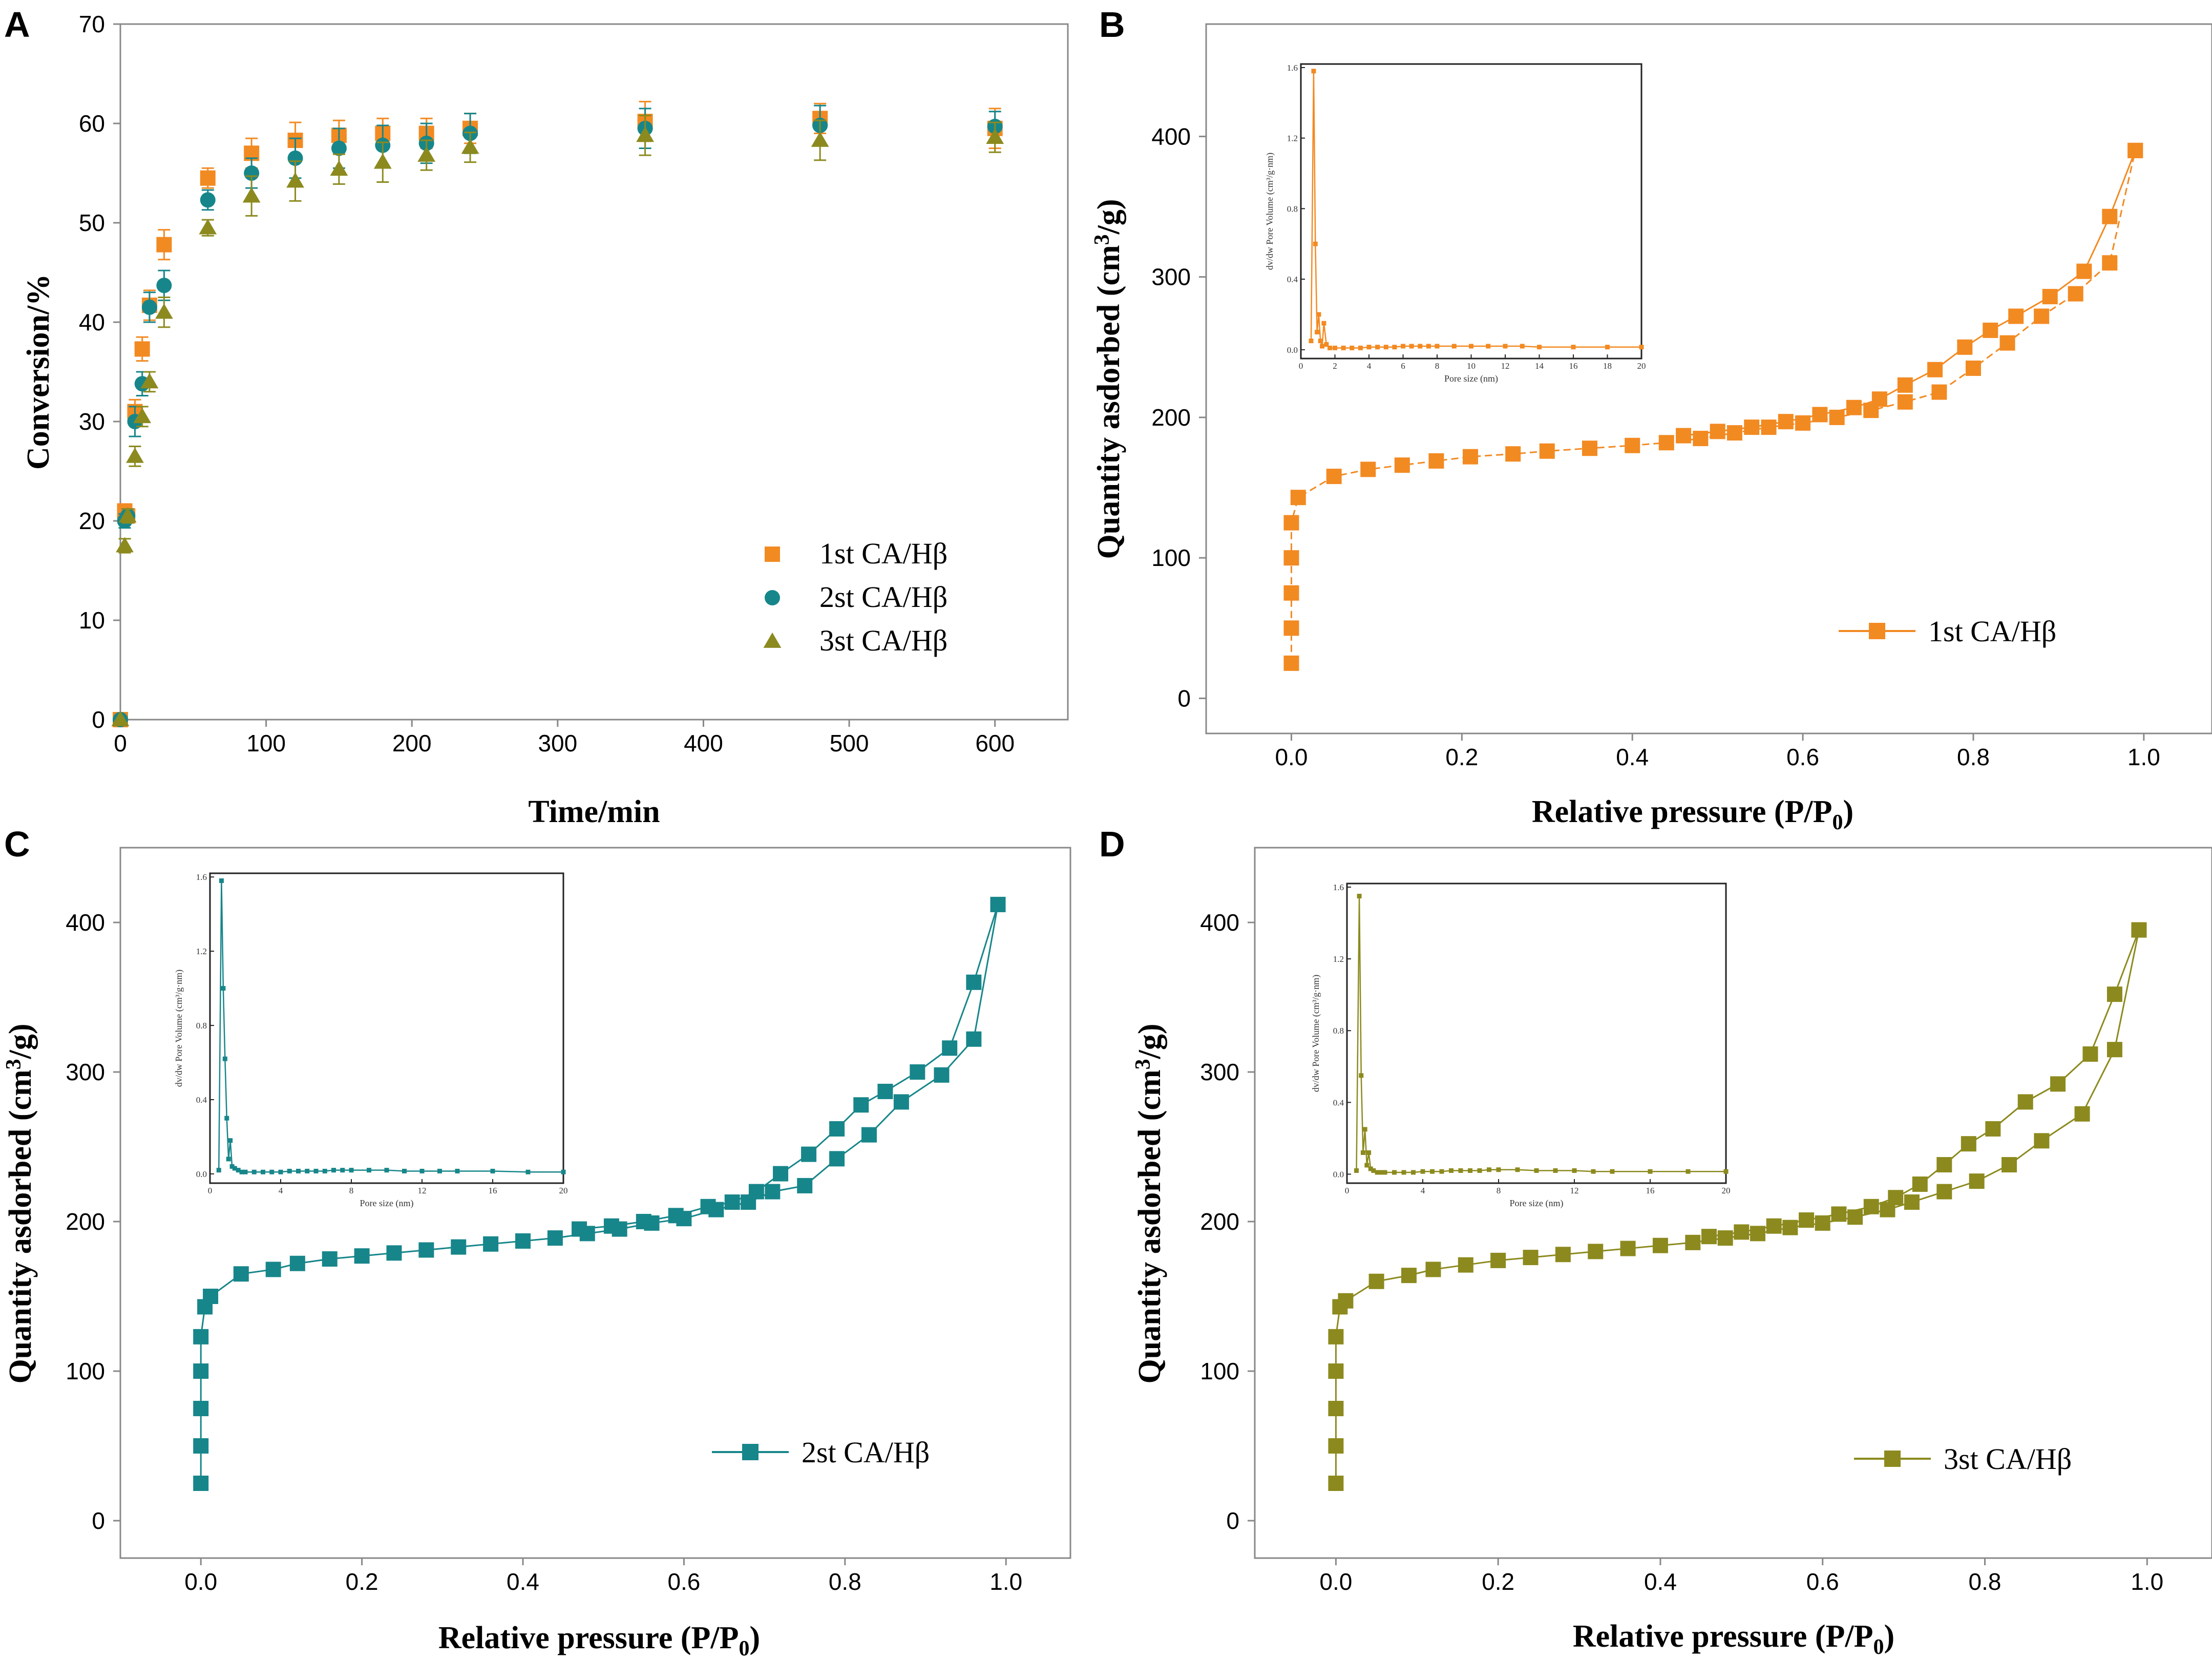 Image resolution: width=2212 pixels, height=1660 pixels. I want to click on y-axis-label-superscript: 3, so click(1143, 1064).